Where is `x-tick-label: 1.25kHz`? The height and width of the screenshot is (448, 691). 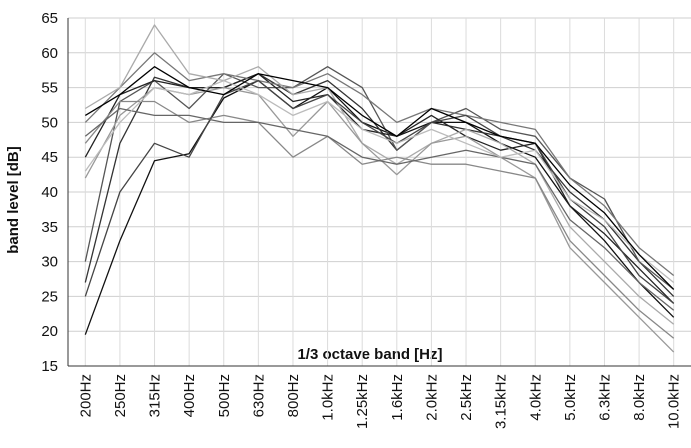 x-tick-label: 1.25kHz is located at coordinates (362, 401).